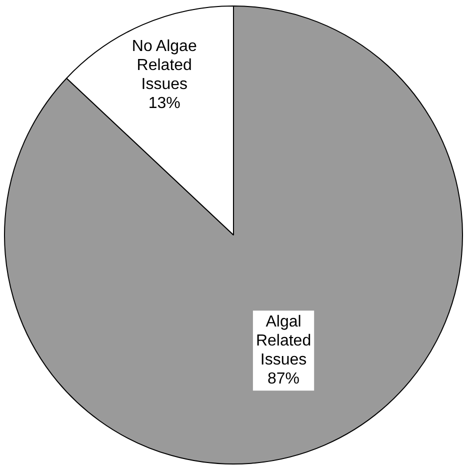  Describe the element at coordinates (284, 379) in the screenshot. I see `data-label: 87%` at that location.